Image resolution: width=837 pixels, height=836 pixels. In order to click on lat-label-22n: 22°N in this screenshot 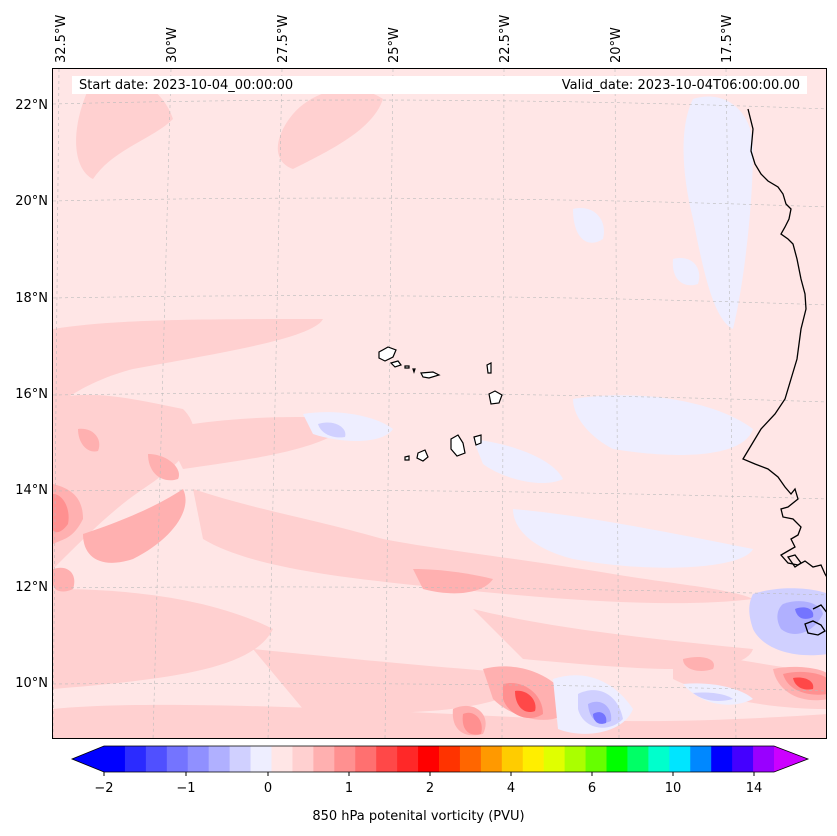, I will do `click(31, 105)`.